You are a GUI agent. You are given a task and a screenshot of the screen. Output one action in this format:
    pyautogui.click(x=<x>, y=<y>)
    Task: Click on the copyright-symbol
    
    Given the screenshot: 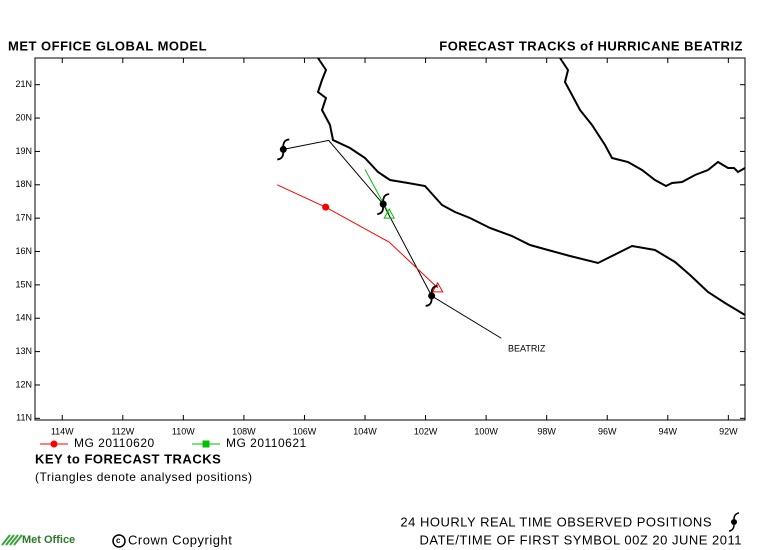 What is the action you would take?
    pyautogui.click(x=119, y=541)
    